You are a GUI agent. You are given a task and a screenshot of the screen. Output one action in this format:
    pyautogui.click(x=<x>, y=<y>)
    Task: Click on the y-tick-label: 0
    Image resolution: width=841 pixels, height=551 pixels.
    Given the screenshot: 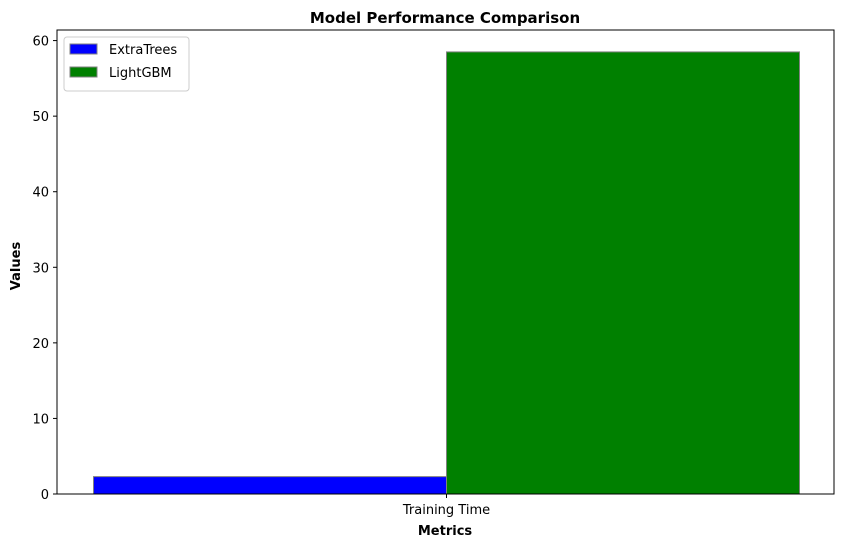 What is the action you would take?
    pyautogui.click(x=45, y=495)
    